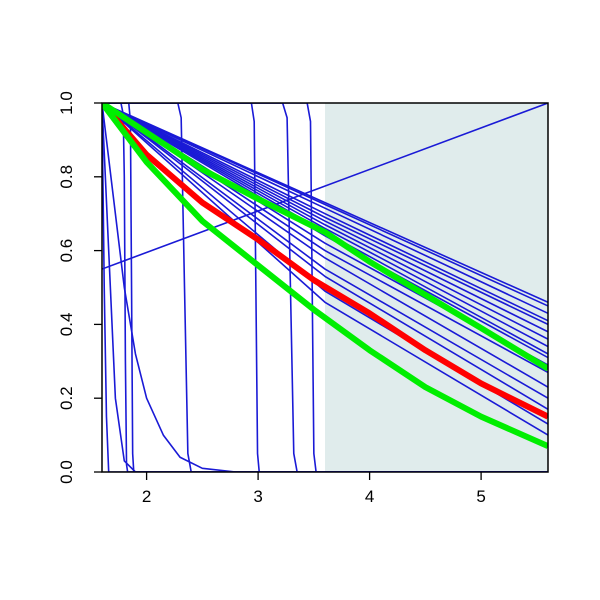 This screenshot has width=600, height=600. What do you see at coordinates (66, 177) in the screenshot?
I see `y-tick-label: 0.8` at bounding box center [66, 177].